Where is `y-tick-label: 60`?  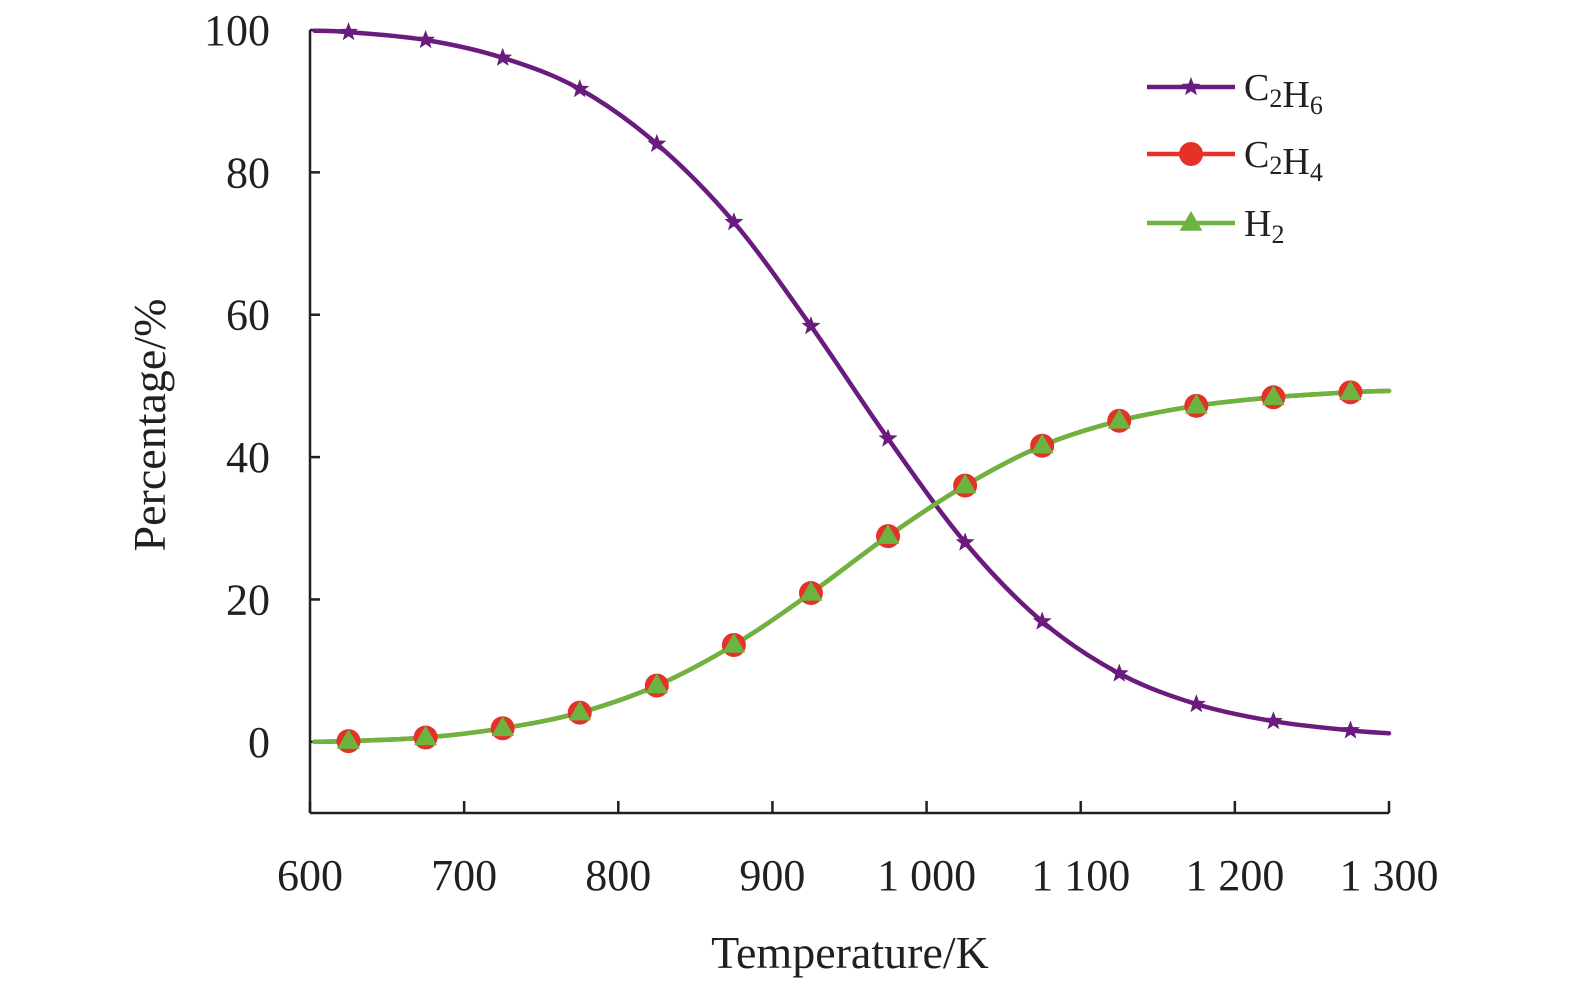 y-tick-label: 60 is located at coordinates (248, 315).